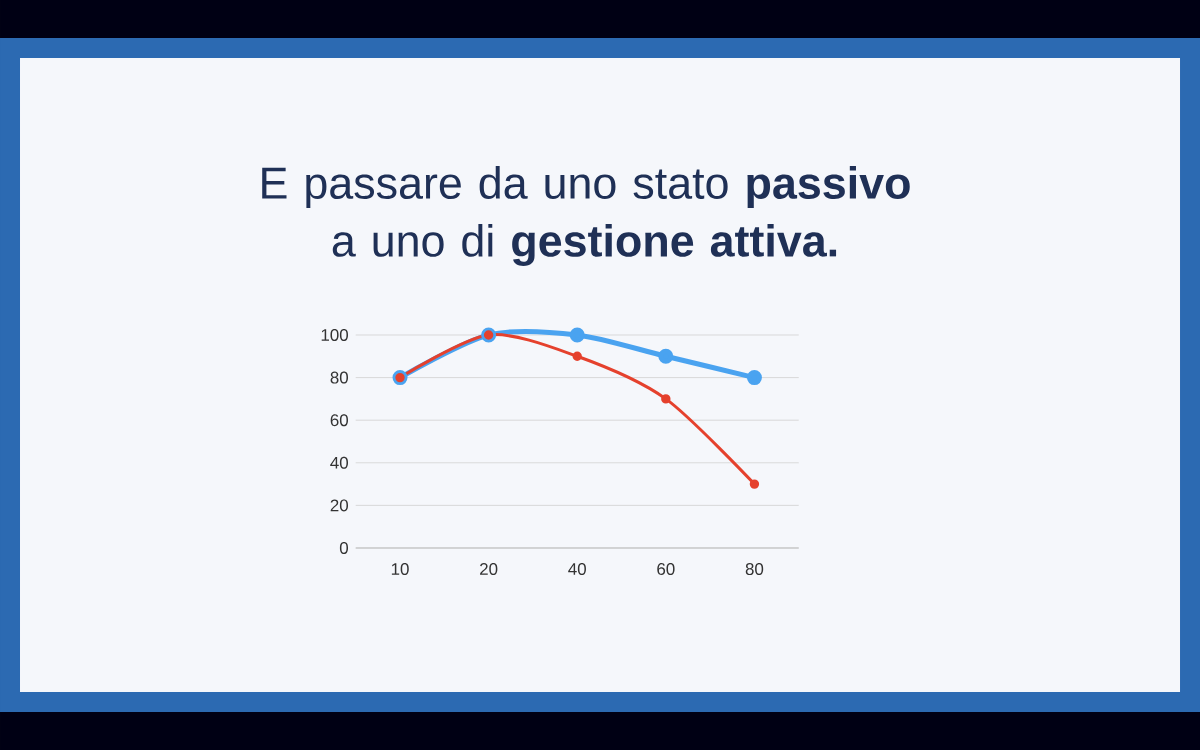 Image resolution: width=1200 pixels, height=750 pixels. I want to click on x-tick-label: 10, so click(400, 569).